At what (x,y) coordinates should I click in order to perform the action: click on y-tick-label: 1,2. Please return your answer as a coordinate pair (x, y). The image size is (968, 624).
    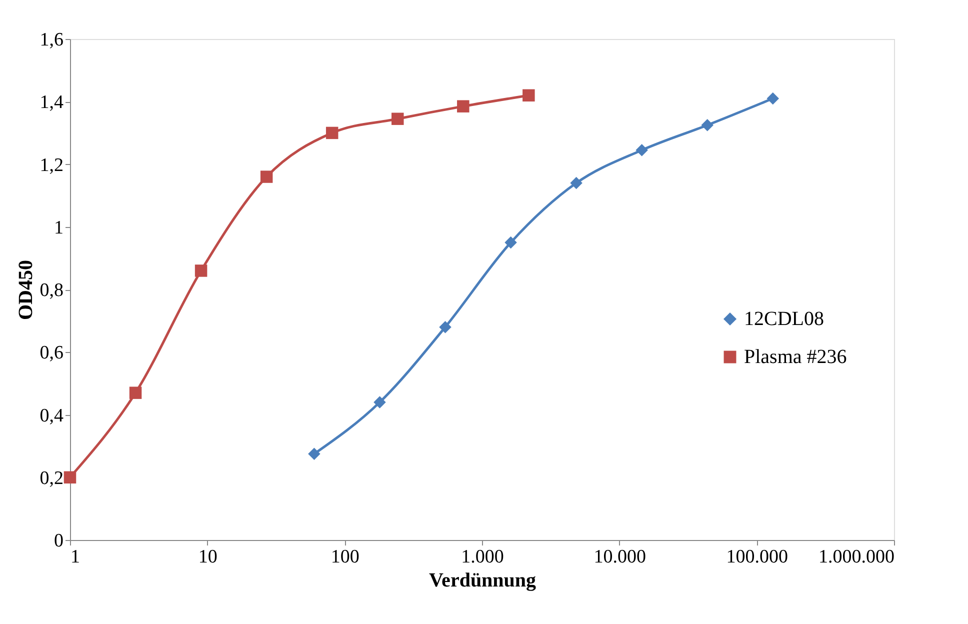
    Looking at the image, I should click on (52, 165).